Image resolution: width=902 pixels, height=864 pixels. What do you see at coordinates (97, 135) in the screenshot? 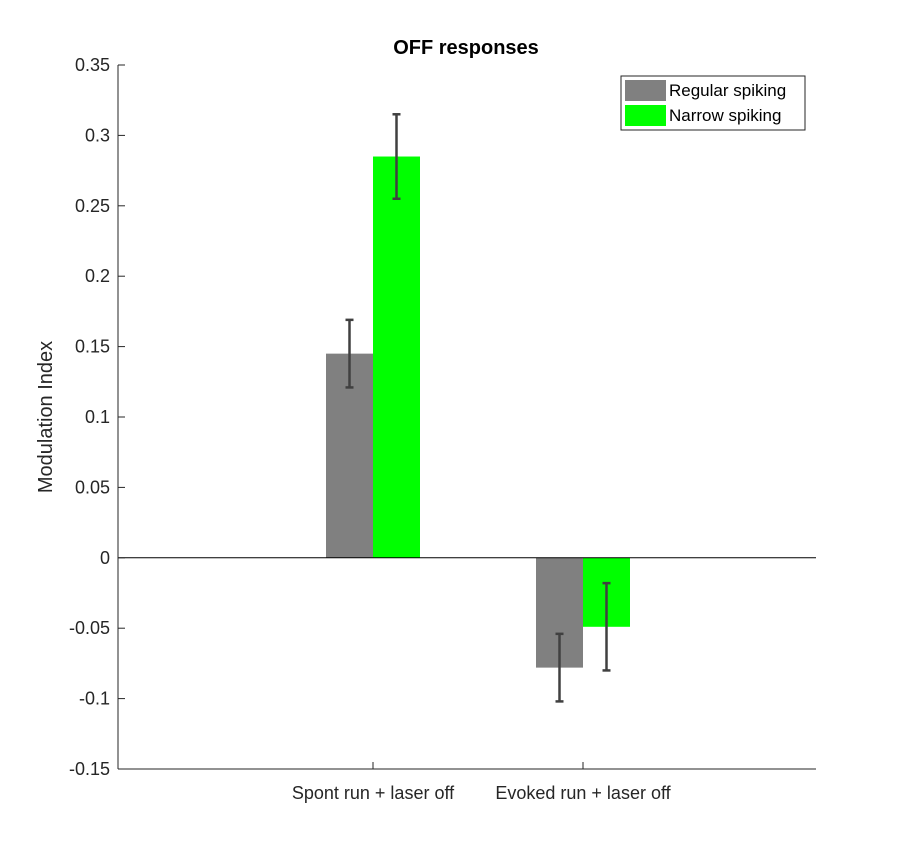
I see `y-tick-label: 0.3` at bounding box center [97, 135].